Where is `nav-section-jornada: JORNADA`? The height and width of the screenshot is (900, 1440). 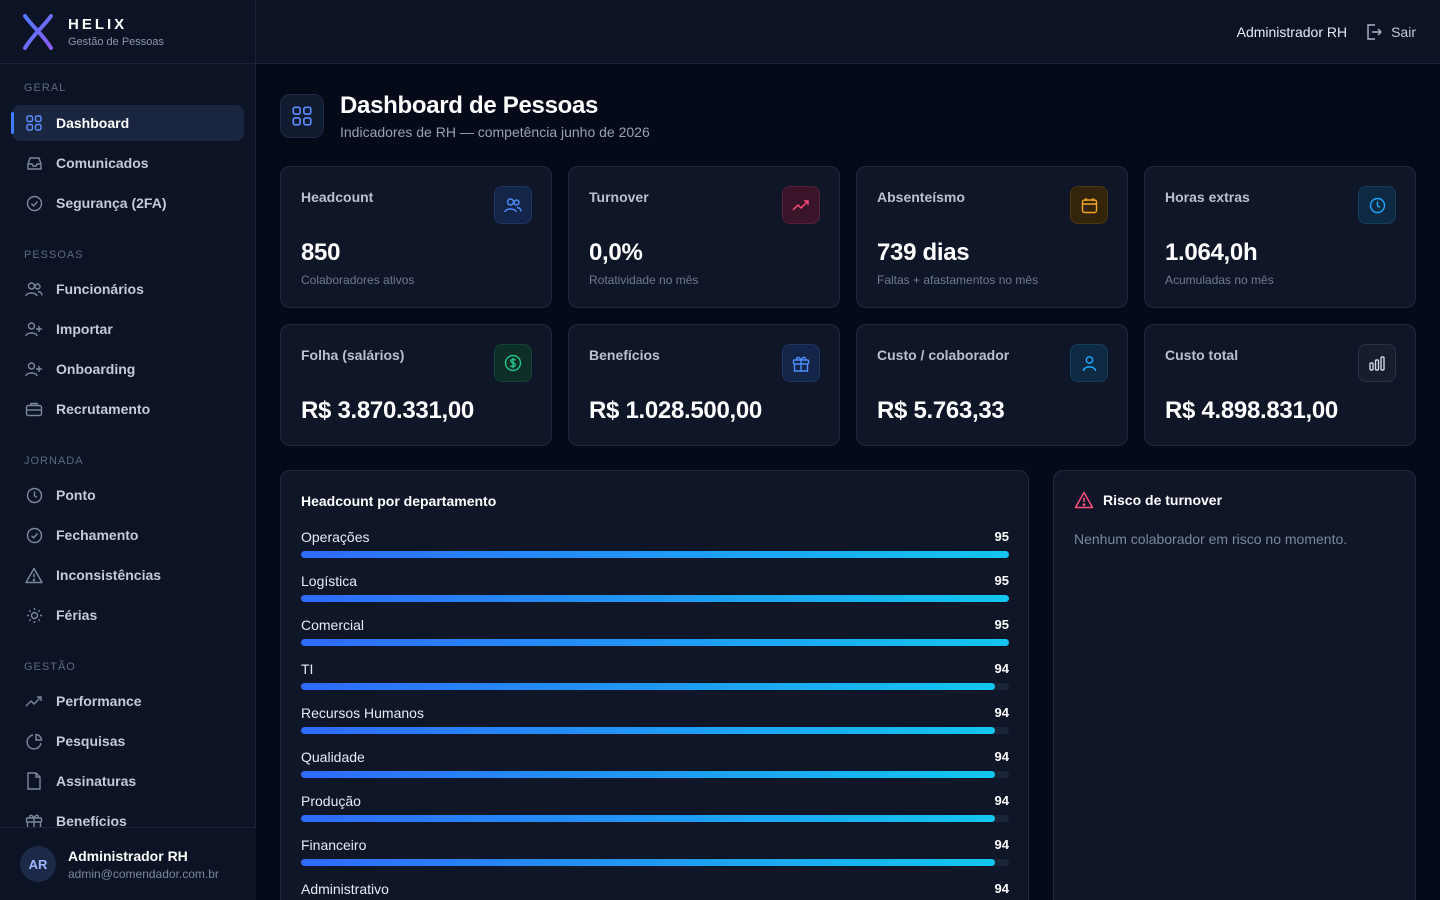 nav-section-jornada: JORNADA is located at coordinates (54, 461).